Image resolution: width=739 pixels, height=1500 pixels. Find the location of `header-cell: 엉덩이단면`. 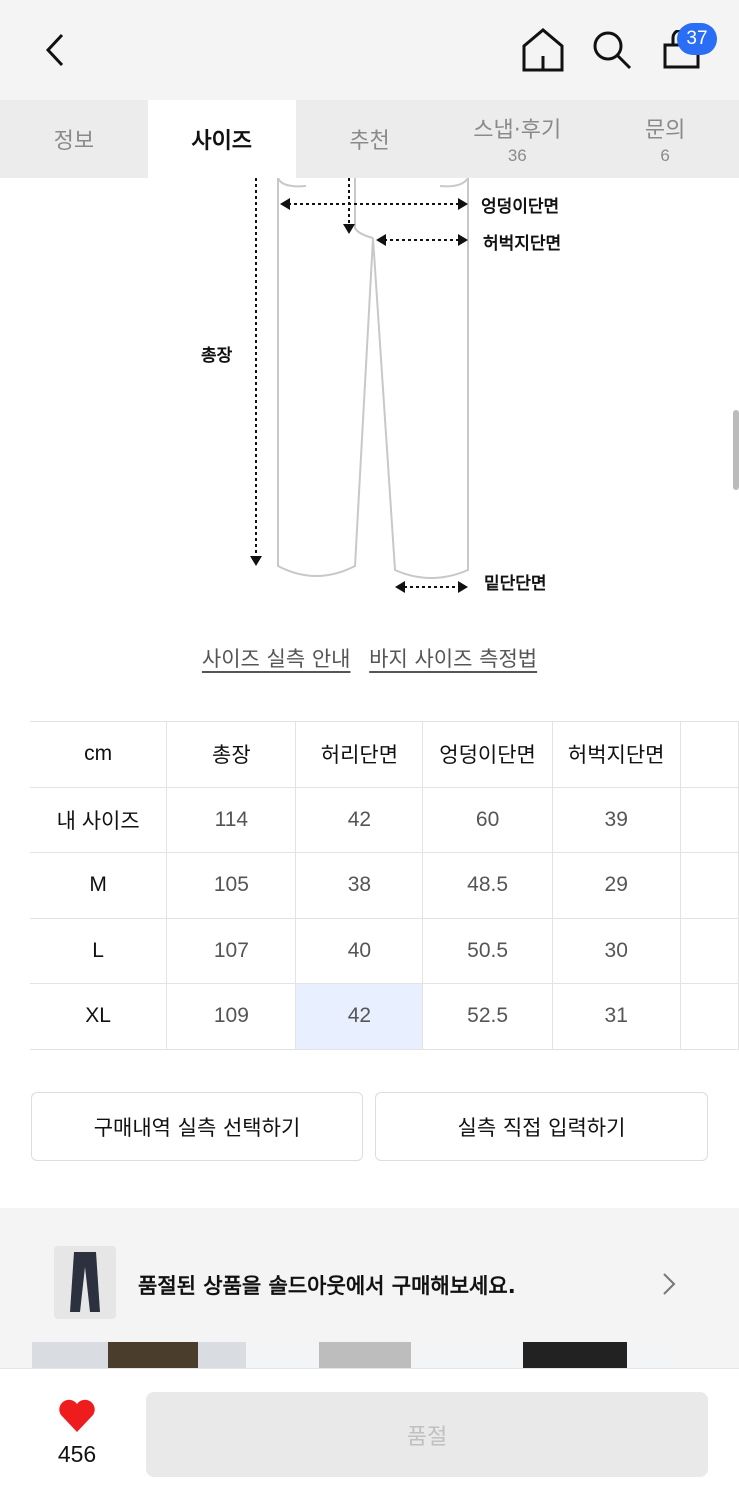

header-cell: 엉덩이단면 is located at coordinates (487, 754).